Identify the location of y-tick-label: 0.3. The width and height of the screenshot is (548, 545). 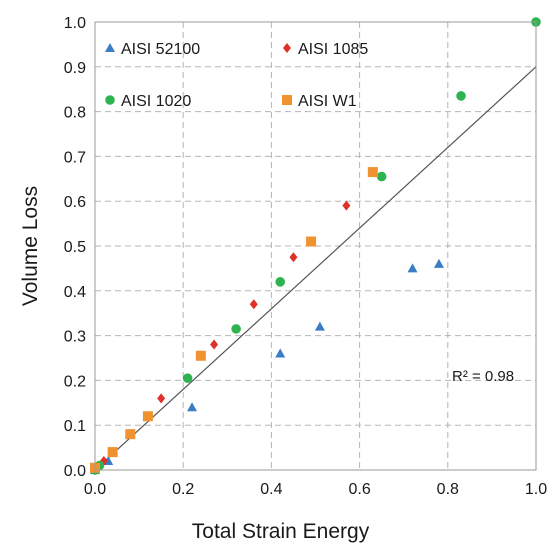
(75, 337).